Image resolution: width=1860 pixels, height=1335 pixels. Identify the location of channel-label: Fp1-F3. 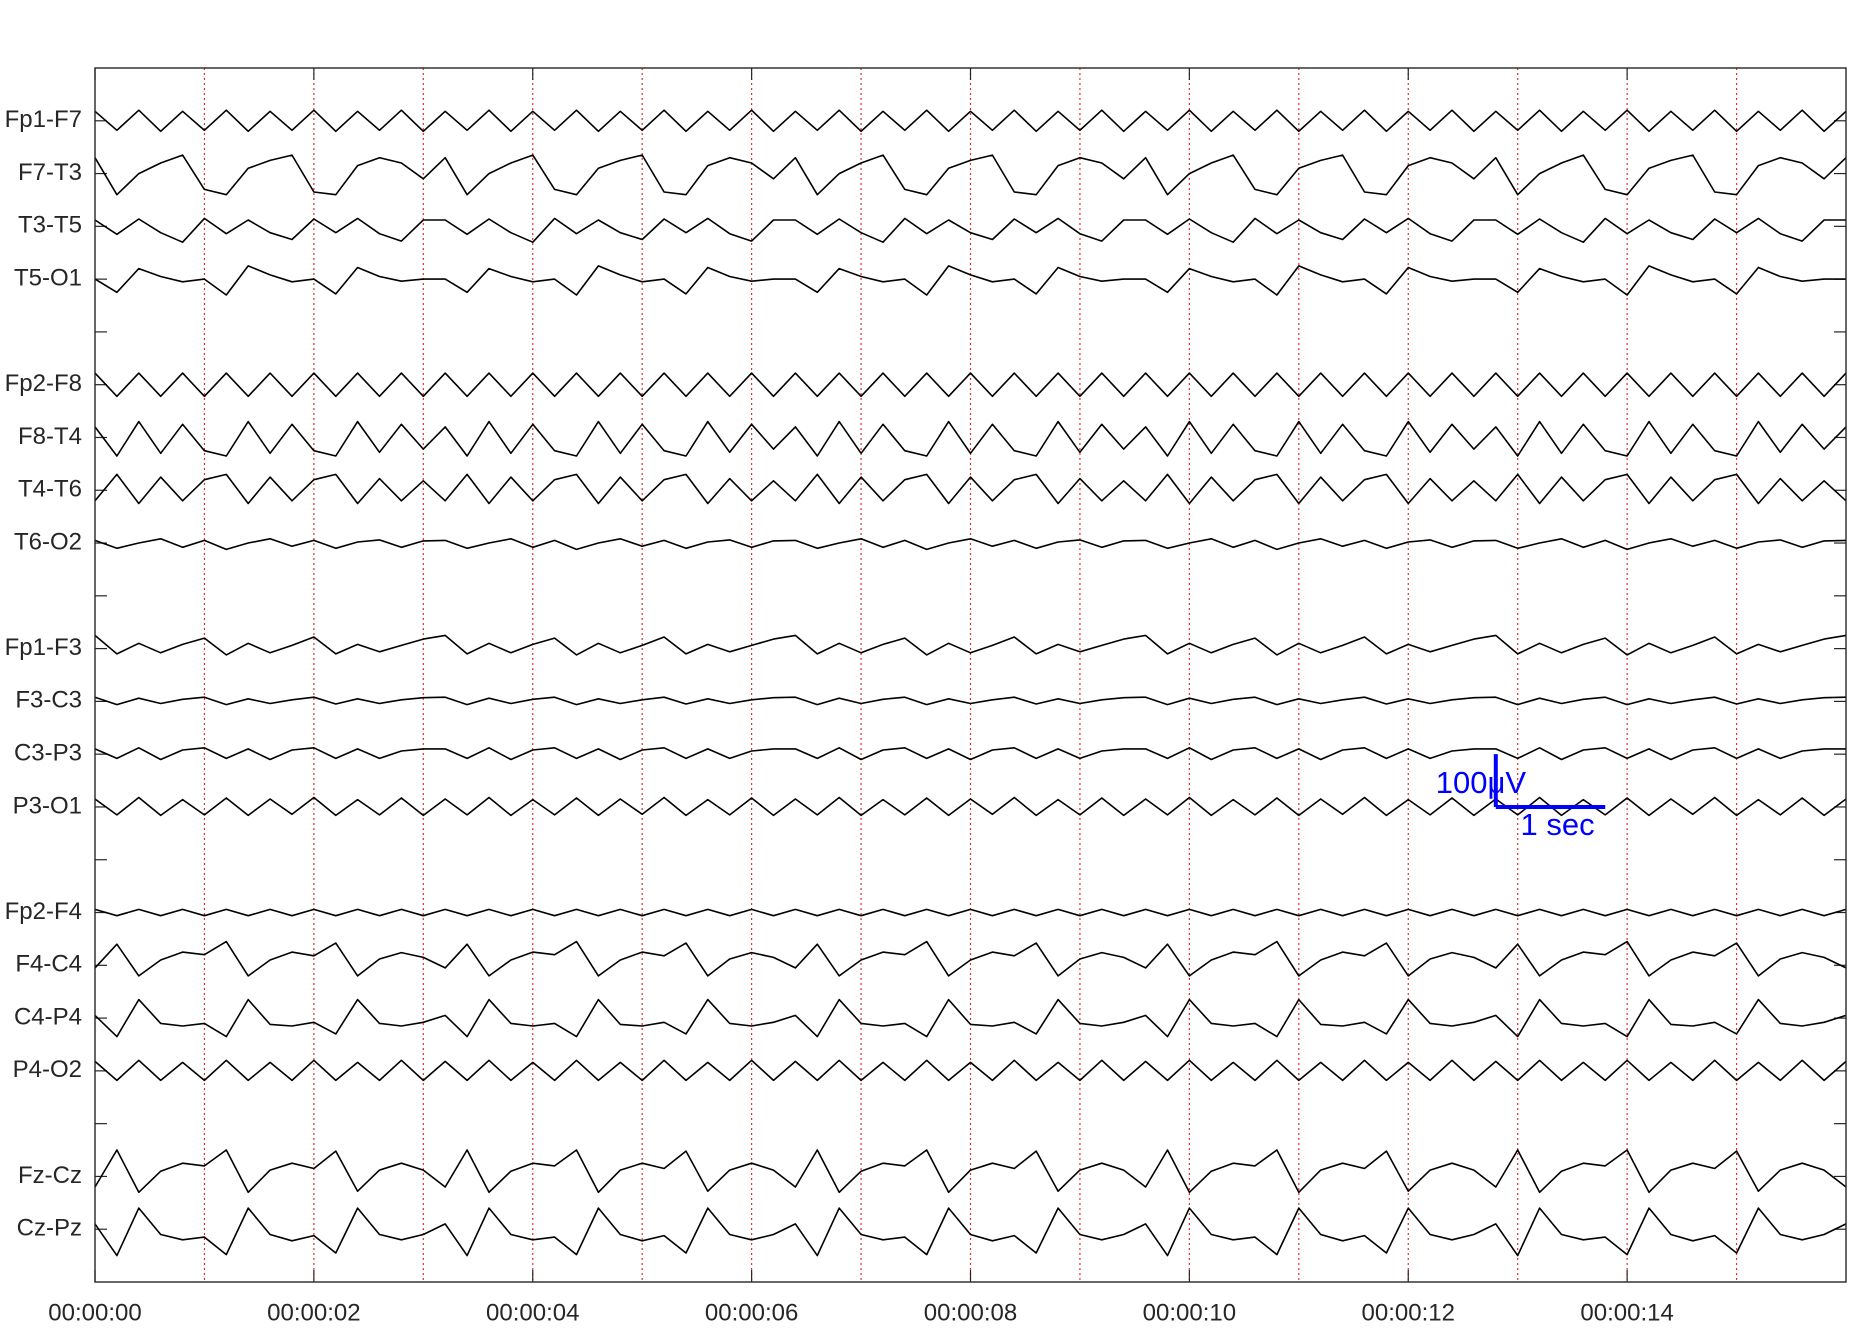
(43, 647).